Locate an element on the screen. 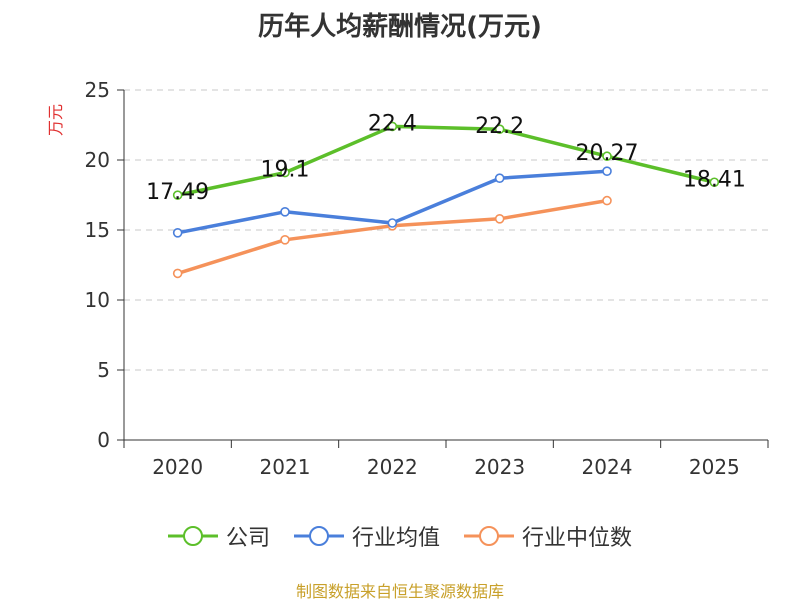 The height and width of the screenshot is (602, 800). legend-label: 行业中位数 is located at coordinates (577, 538).